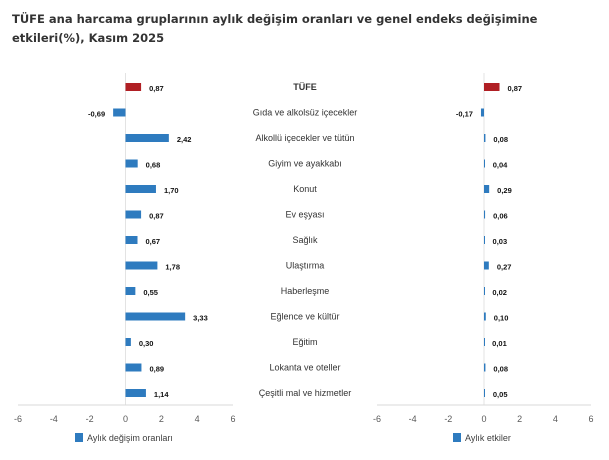 This screenshot has width=609, height=460. What do you see at coordinates (590, 419) in the screenshot?
I see `effect-x-tick-label: 6` at bounding box center [590, 419].